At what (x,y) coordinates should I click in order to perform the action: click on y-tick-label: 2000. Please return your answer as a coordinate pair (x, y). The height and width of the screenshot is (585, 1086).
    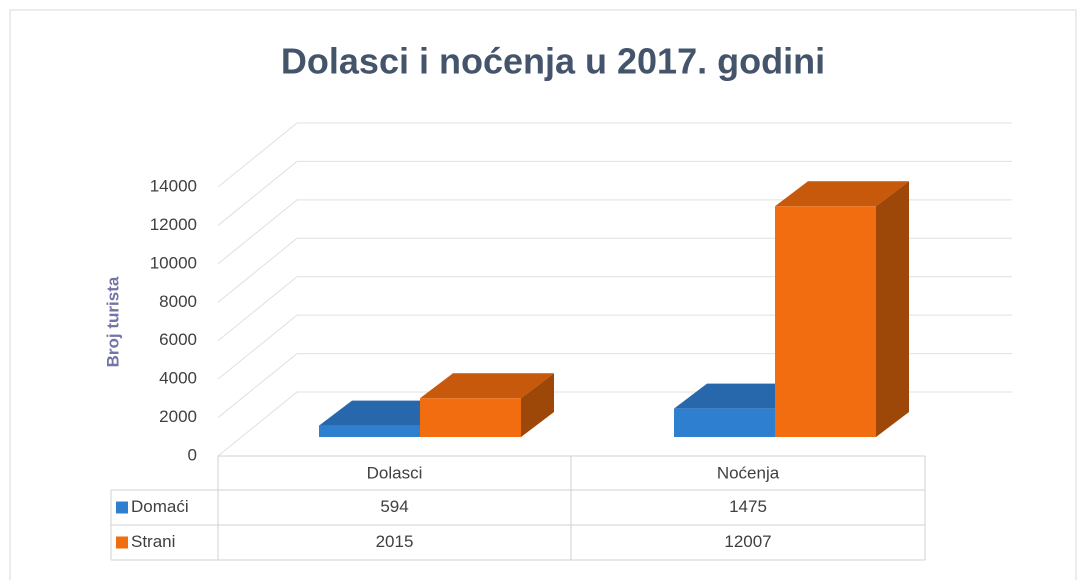
    Looking at the image, I should click on (178, 416).